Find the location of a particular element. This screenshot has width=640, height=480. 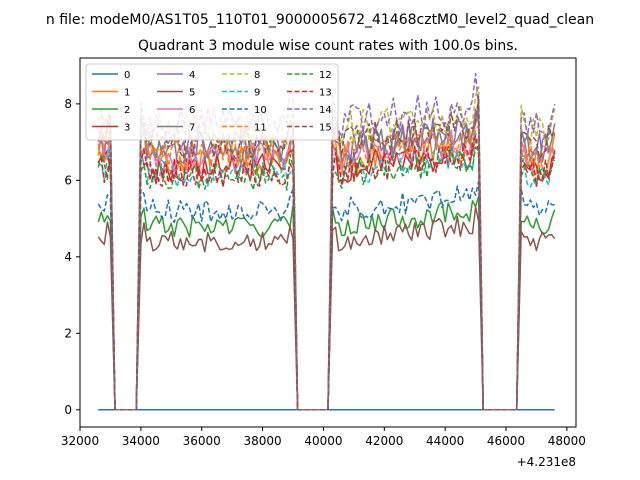

legend-label: 9 is located at coordinates (257, 93).